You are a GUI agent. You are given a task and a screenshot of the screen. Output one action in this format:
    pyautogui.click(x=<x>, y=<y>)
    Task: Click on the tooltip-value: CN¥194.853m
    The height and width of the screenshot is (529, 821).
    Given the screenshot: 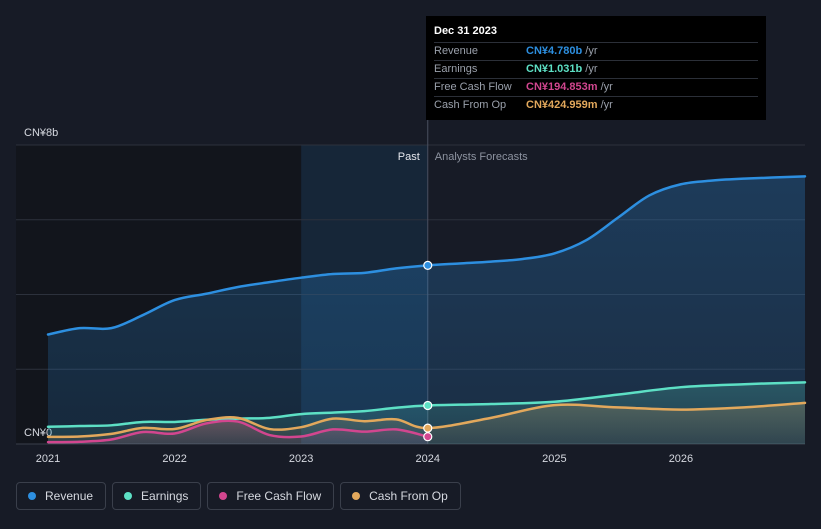 What is the action you would take?
    pyautogui.click(x=562, y=87)
    